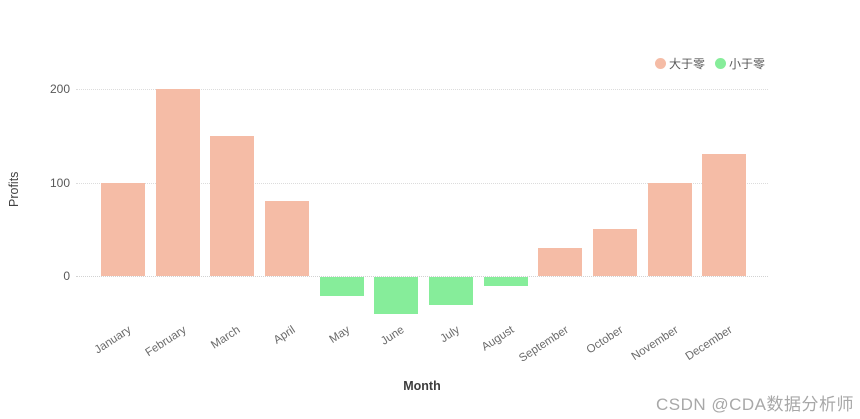 The height and width of the screenshot is (419, 860). I want to click on x-tick-label-july: July, so click(449, 335).